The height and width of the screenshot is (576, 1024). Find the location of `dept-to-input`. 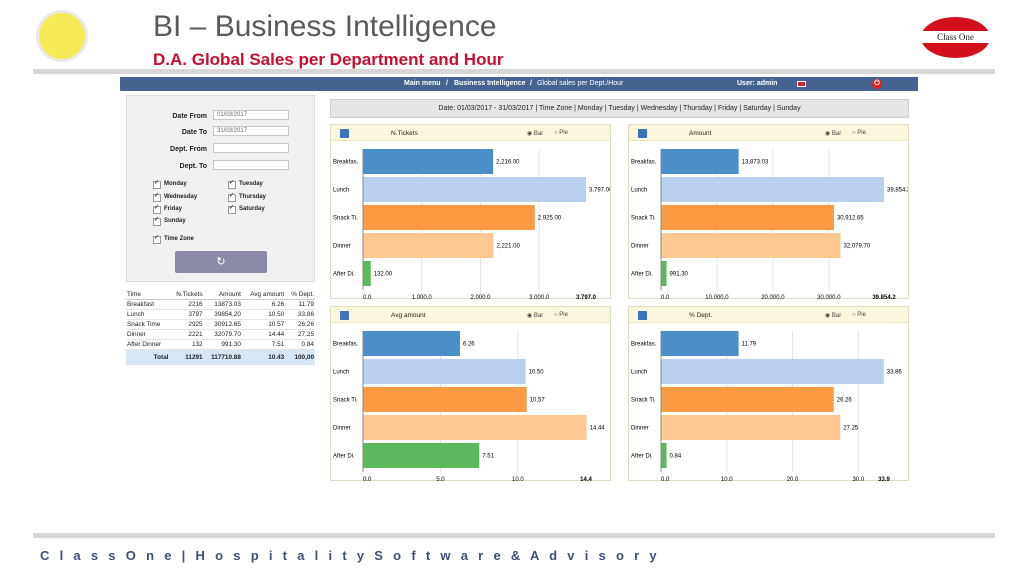

dept-to-input is located at coordinates (251, 165).